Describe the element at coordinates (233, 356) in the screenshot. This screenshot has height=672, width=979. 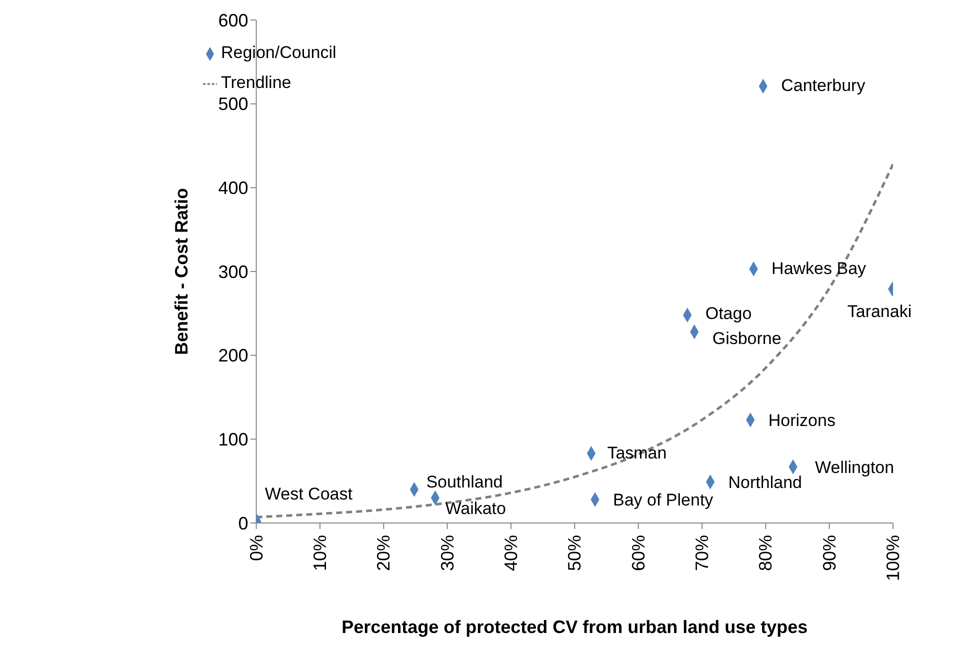
I see `y-tick-label: 200` at that location.